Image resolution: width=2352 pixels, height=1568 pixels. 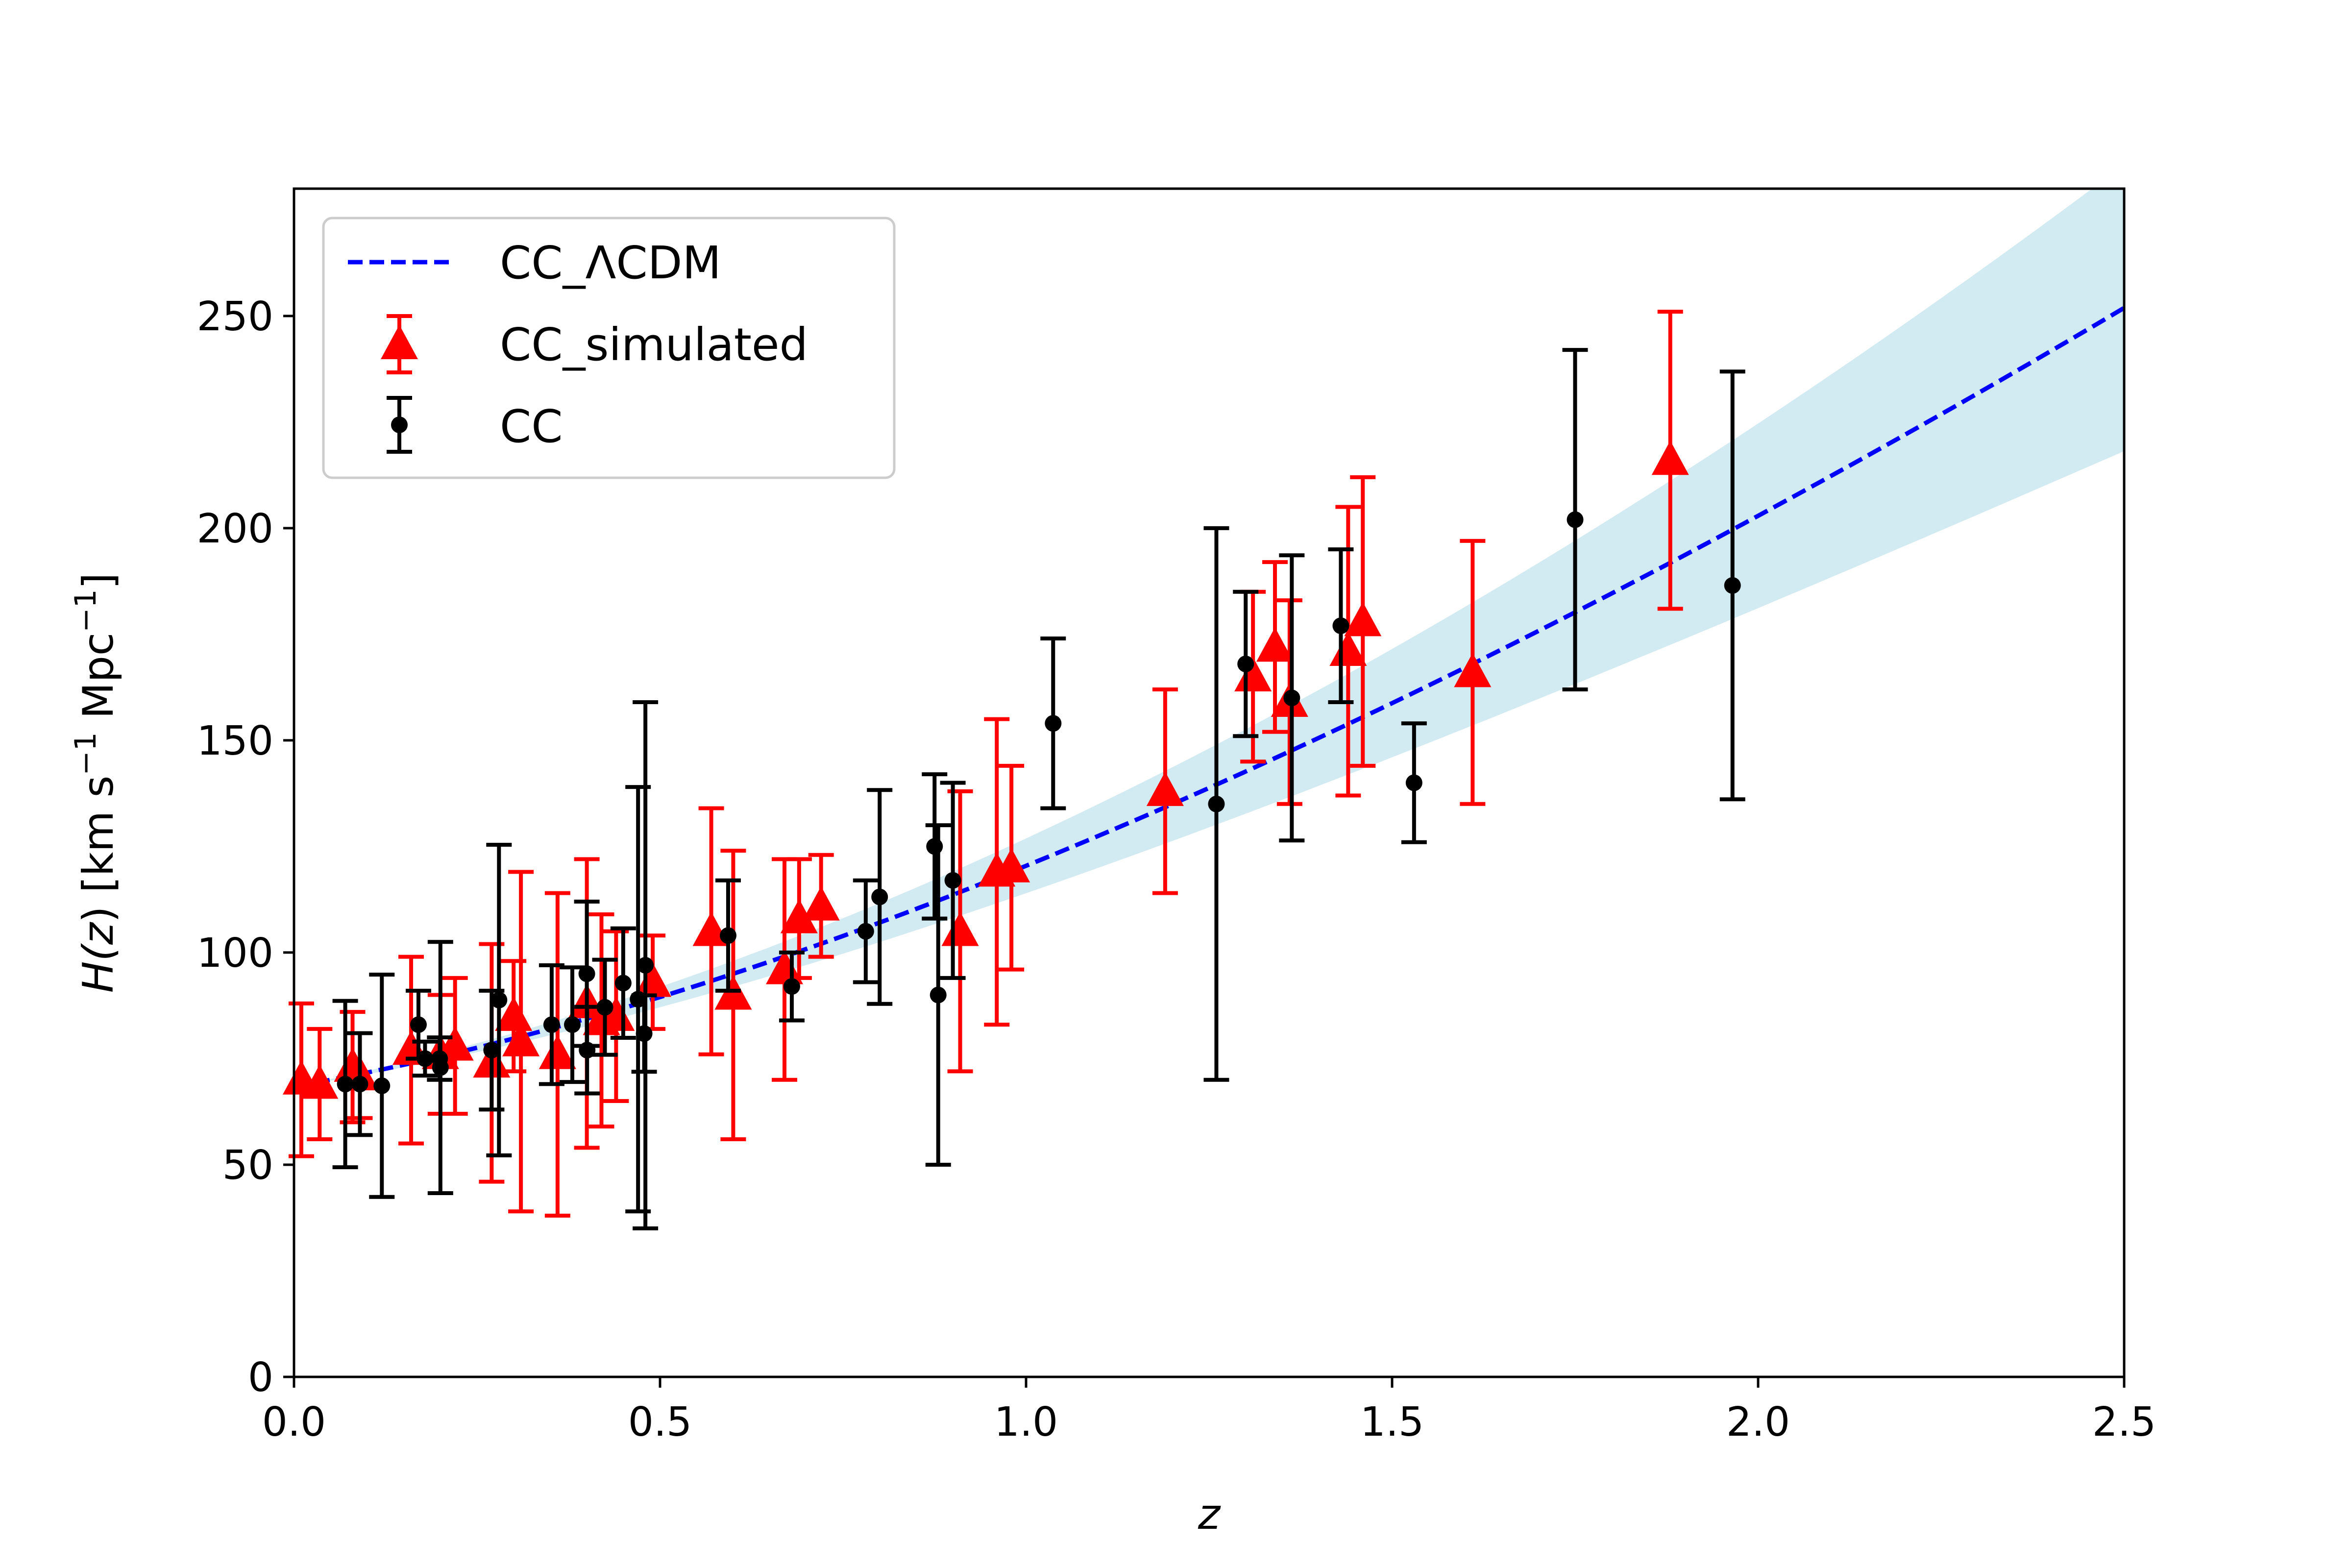 I want to click on y-label-var: z, so click(x=98, y=933).